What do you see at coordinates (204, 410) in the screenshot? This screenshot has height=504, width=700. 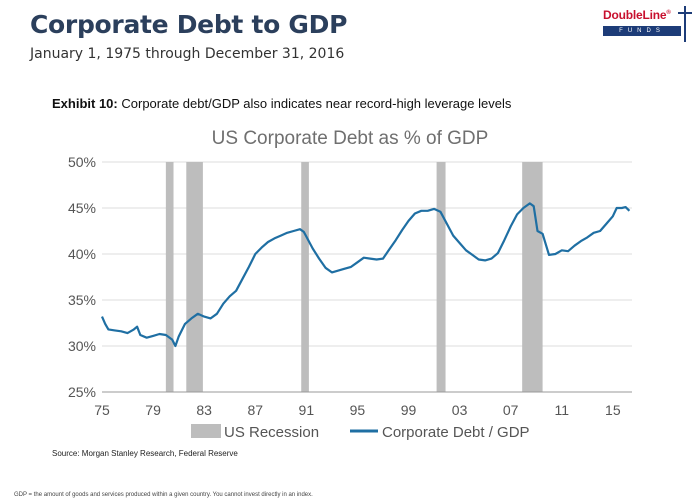 I see `x-tick-label: 83` at bounding box center [204, 410].